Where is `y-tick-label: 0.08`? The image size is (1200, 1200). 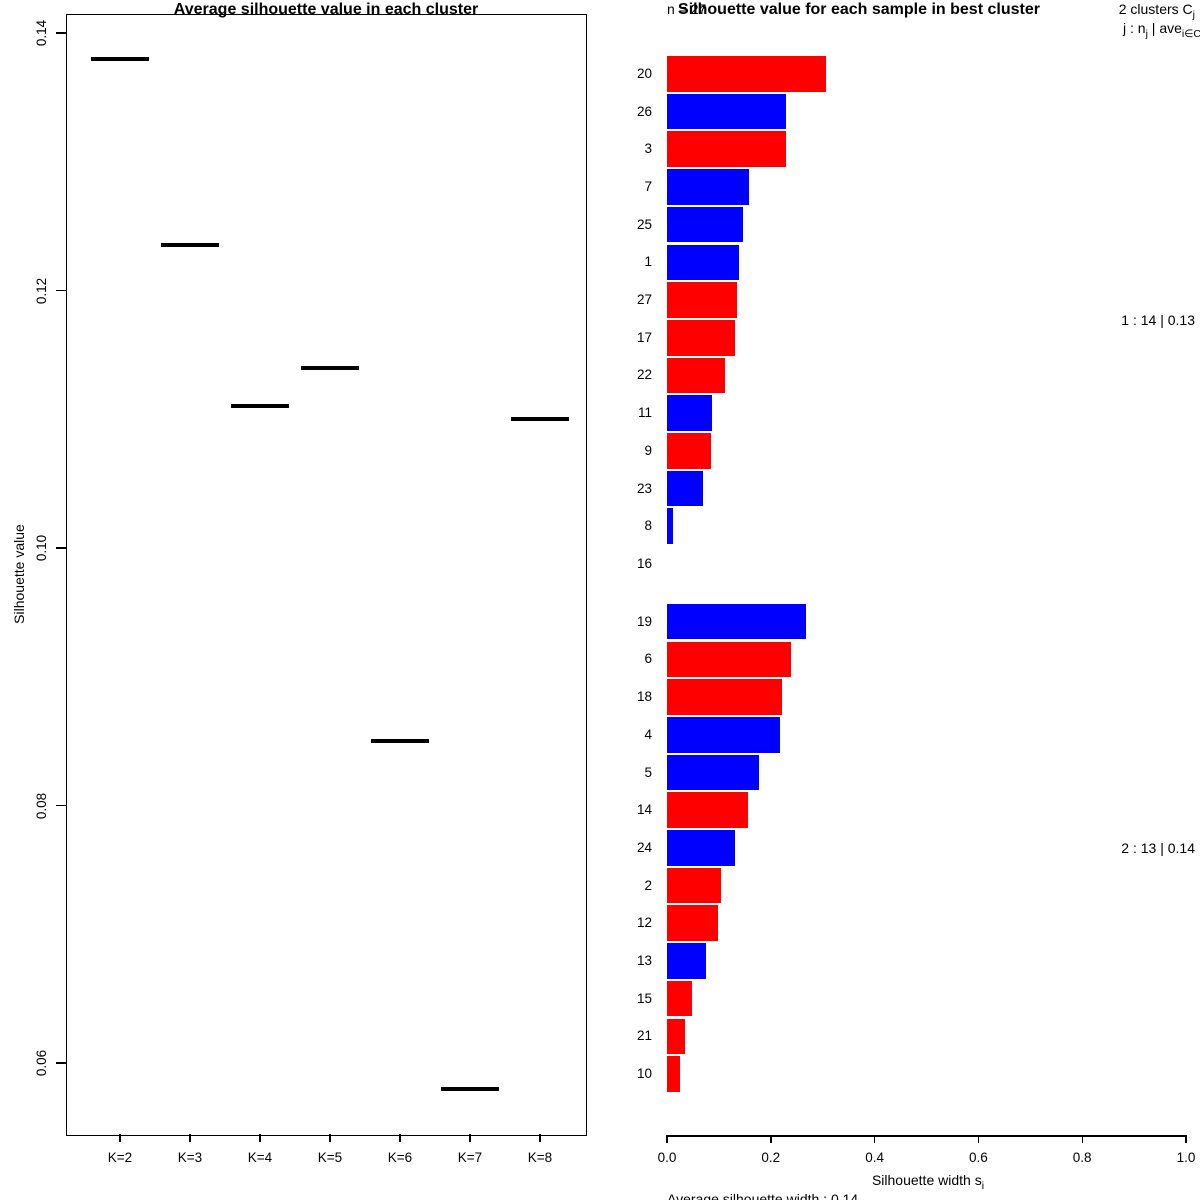 y-tick-label: 0.08 is located at coordinates (41, 805).